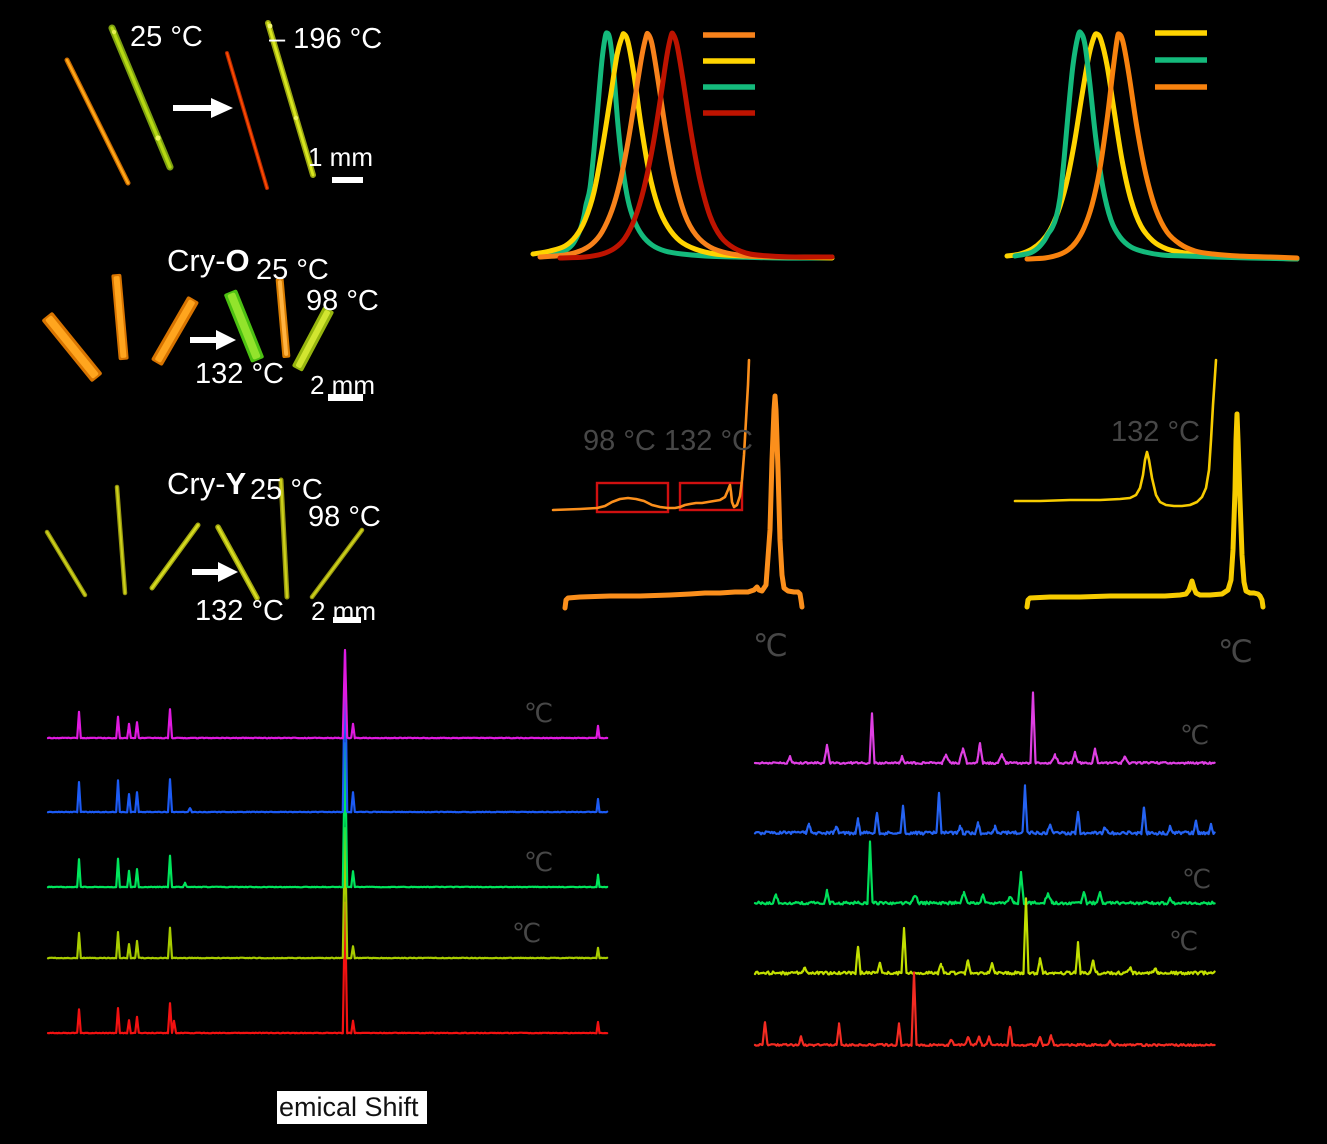 This screenshot has width=1327, height=1144. I want to click on photo-panel-cry-y, so click(204, 550).